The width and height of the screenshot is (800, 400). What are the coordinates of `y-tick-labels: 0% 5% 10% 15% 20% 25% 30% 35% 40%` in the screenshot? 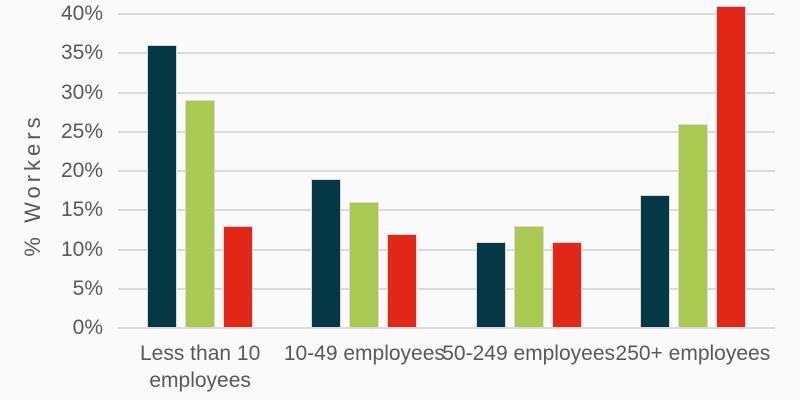 It's located at (51, 170).